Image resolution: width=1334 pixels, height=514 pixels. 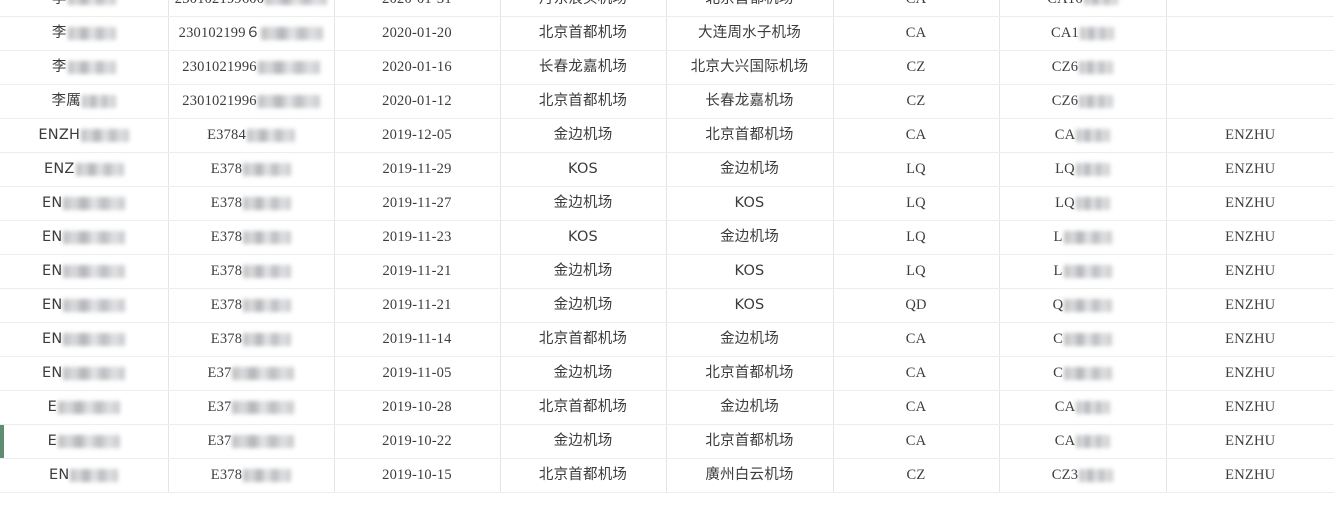 I want to click on cell-arrival: KOS, so click(x=750, y=271).